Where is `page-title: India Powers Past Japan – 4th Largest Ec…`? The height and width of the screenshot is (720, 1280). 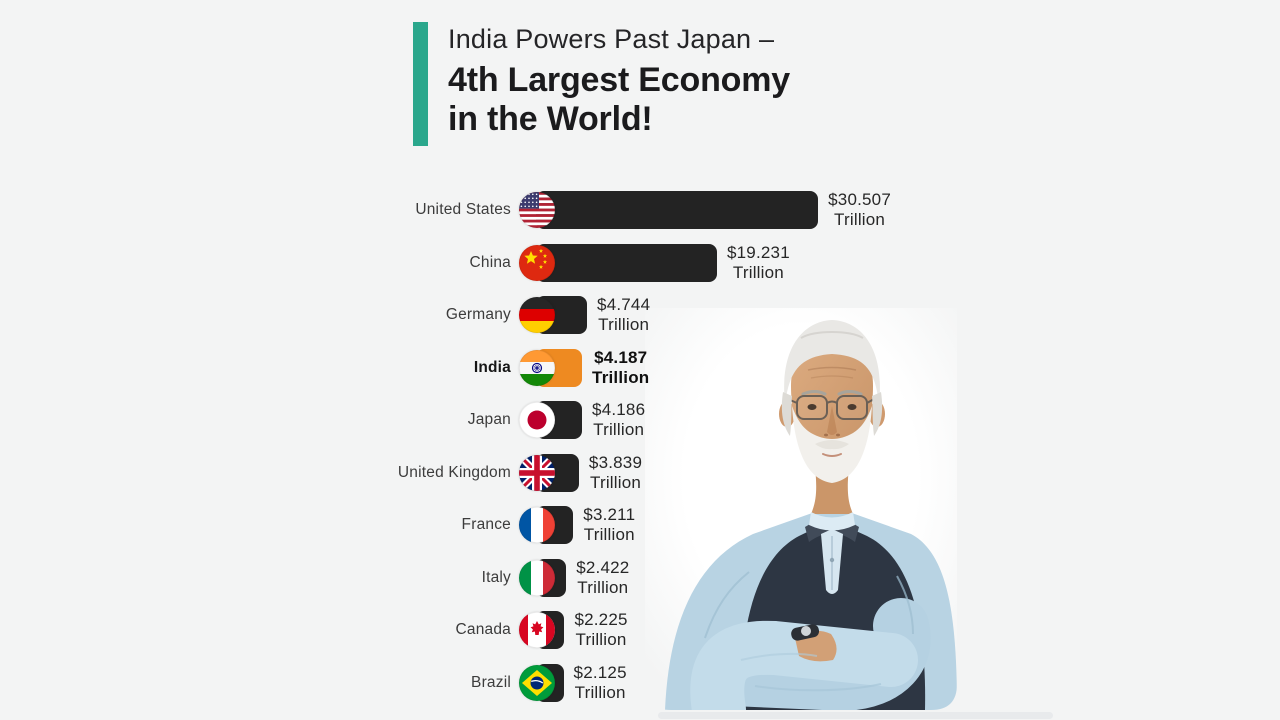 page-title: India Powers Past Japan – 4th Largest Ec… is located at coordinates (619, 80).